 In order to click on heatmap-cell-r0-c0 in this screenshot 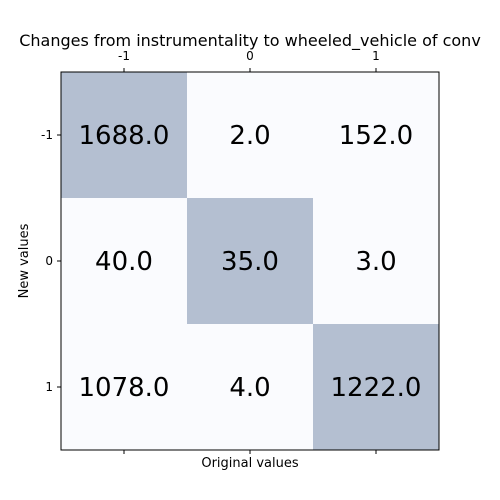, I will do `click(124, 135)`.